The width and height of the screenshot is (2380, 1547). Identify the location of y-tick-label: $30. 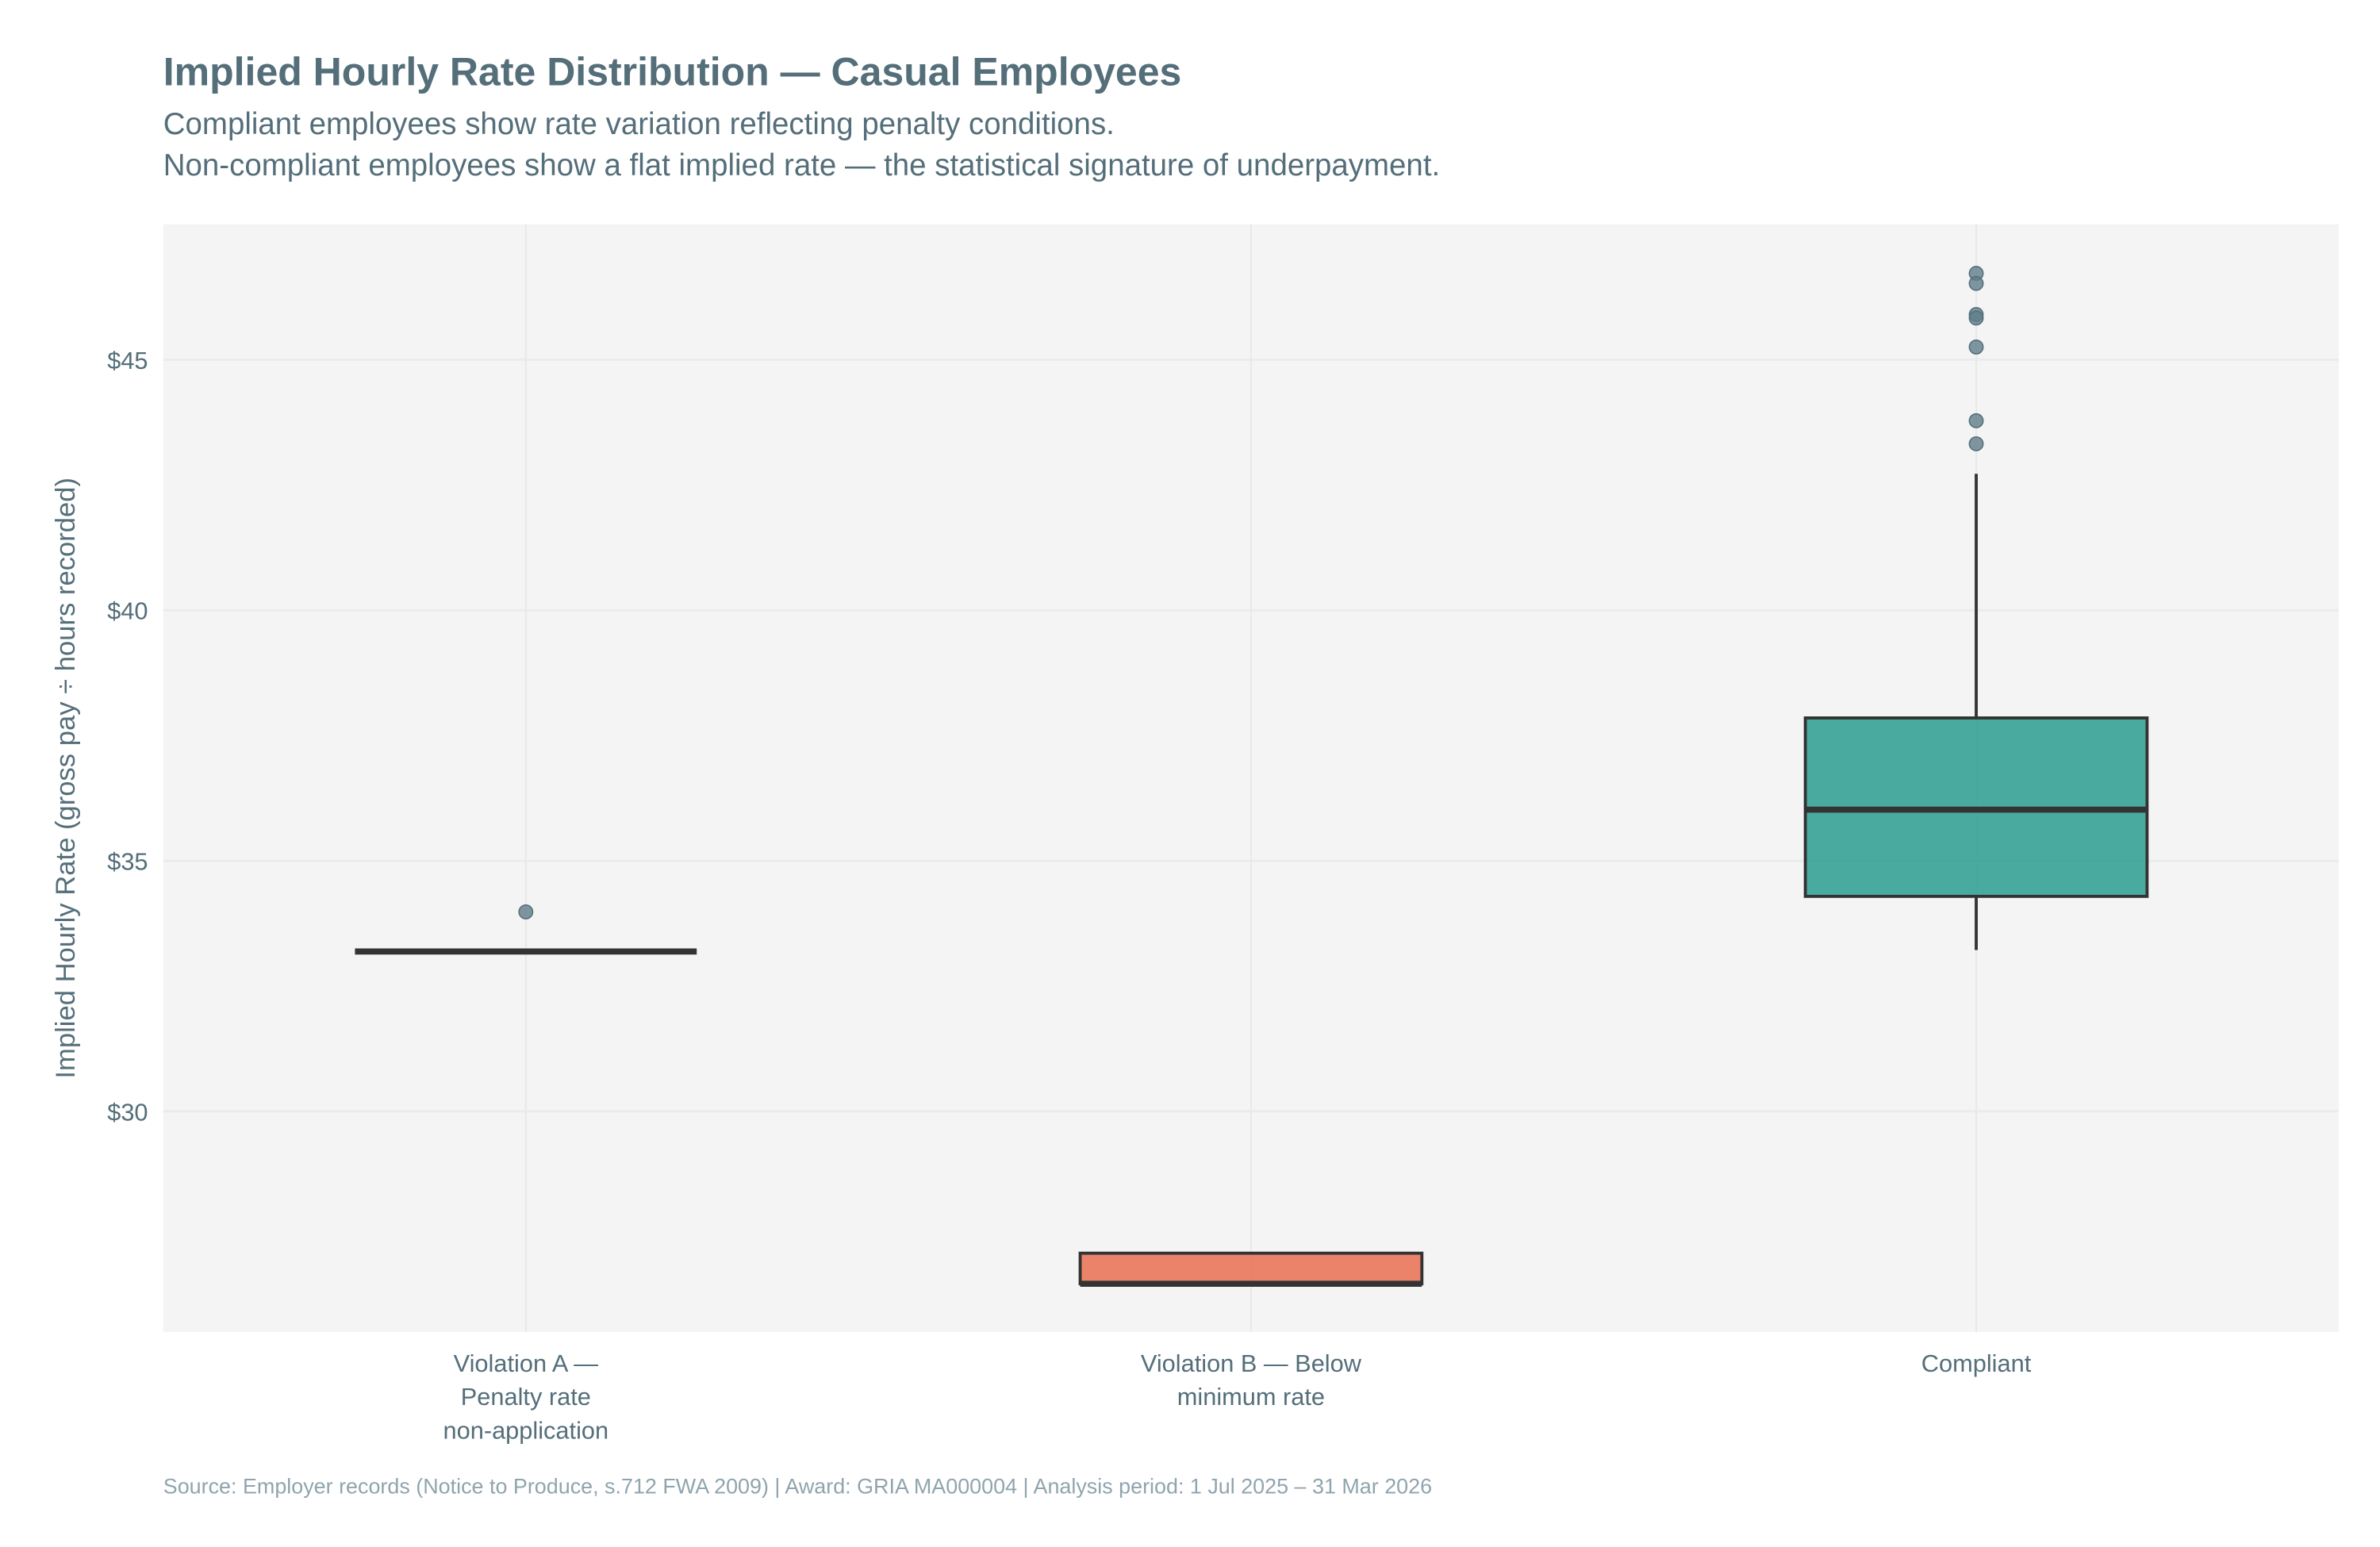
(127, 1112).